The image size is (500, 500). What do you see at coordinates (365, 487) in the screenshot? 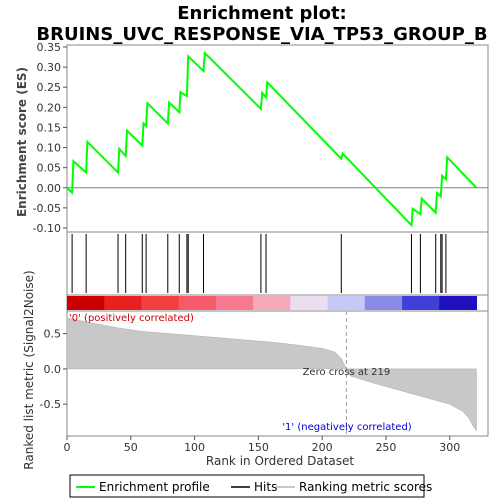
I see `legend-ranking-label: Ranking metric scores` at bounding box center [365, 487].